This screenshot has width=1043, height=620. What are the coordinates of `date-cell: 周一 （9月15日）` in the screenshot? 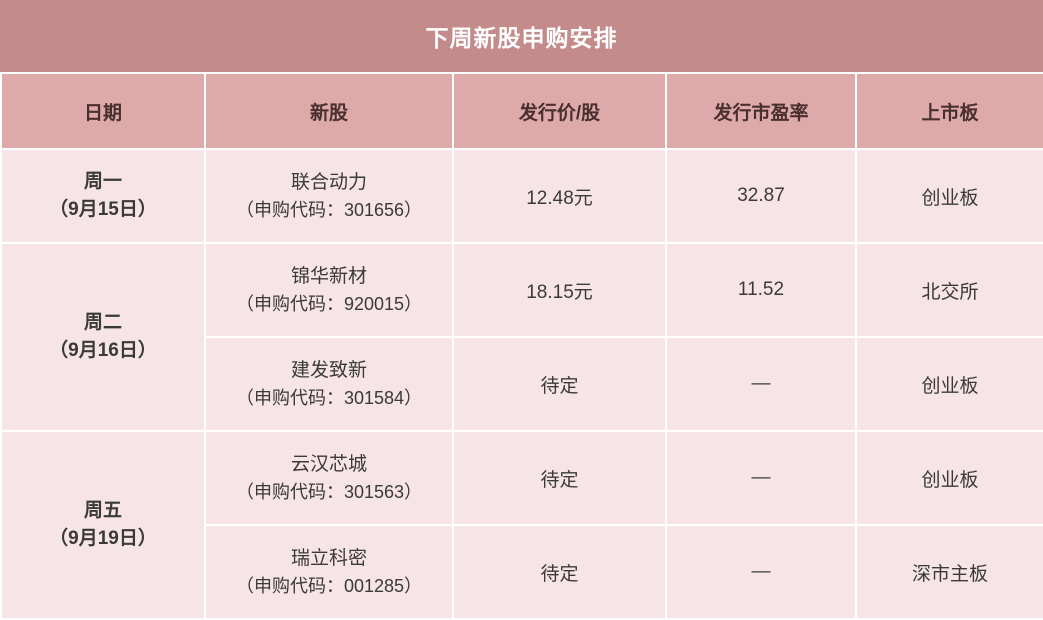 It's located at (103, 196).